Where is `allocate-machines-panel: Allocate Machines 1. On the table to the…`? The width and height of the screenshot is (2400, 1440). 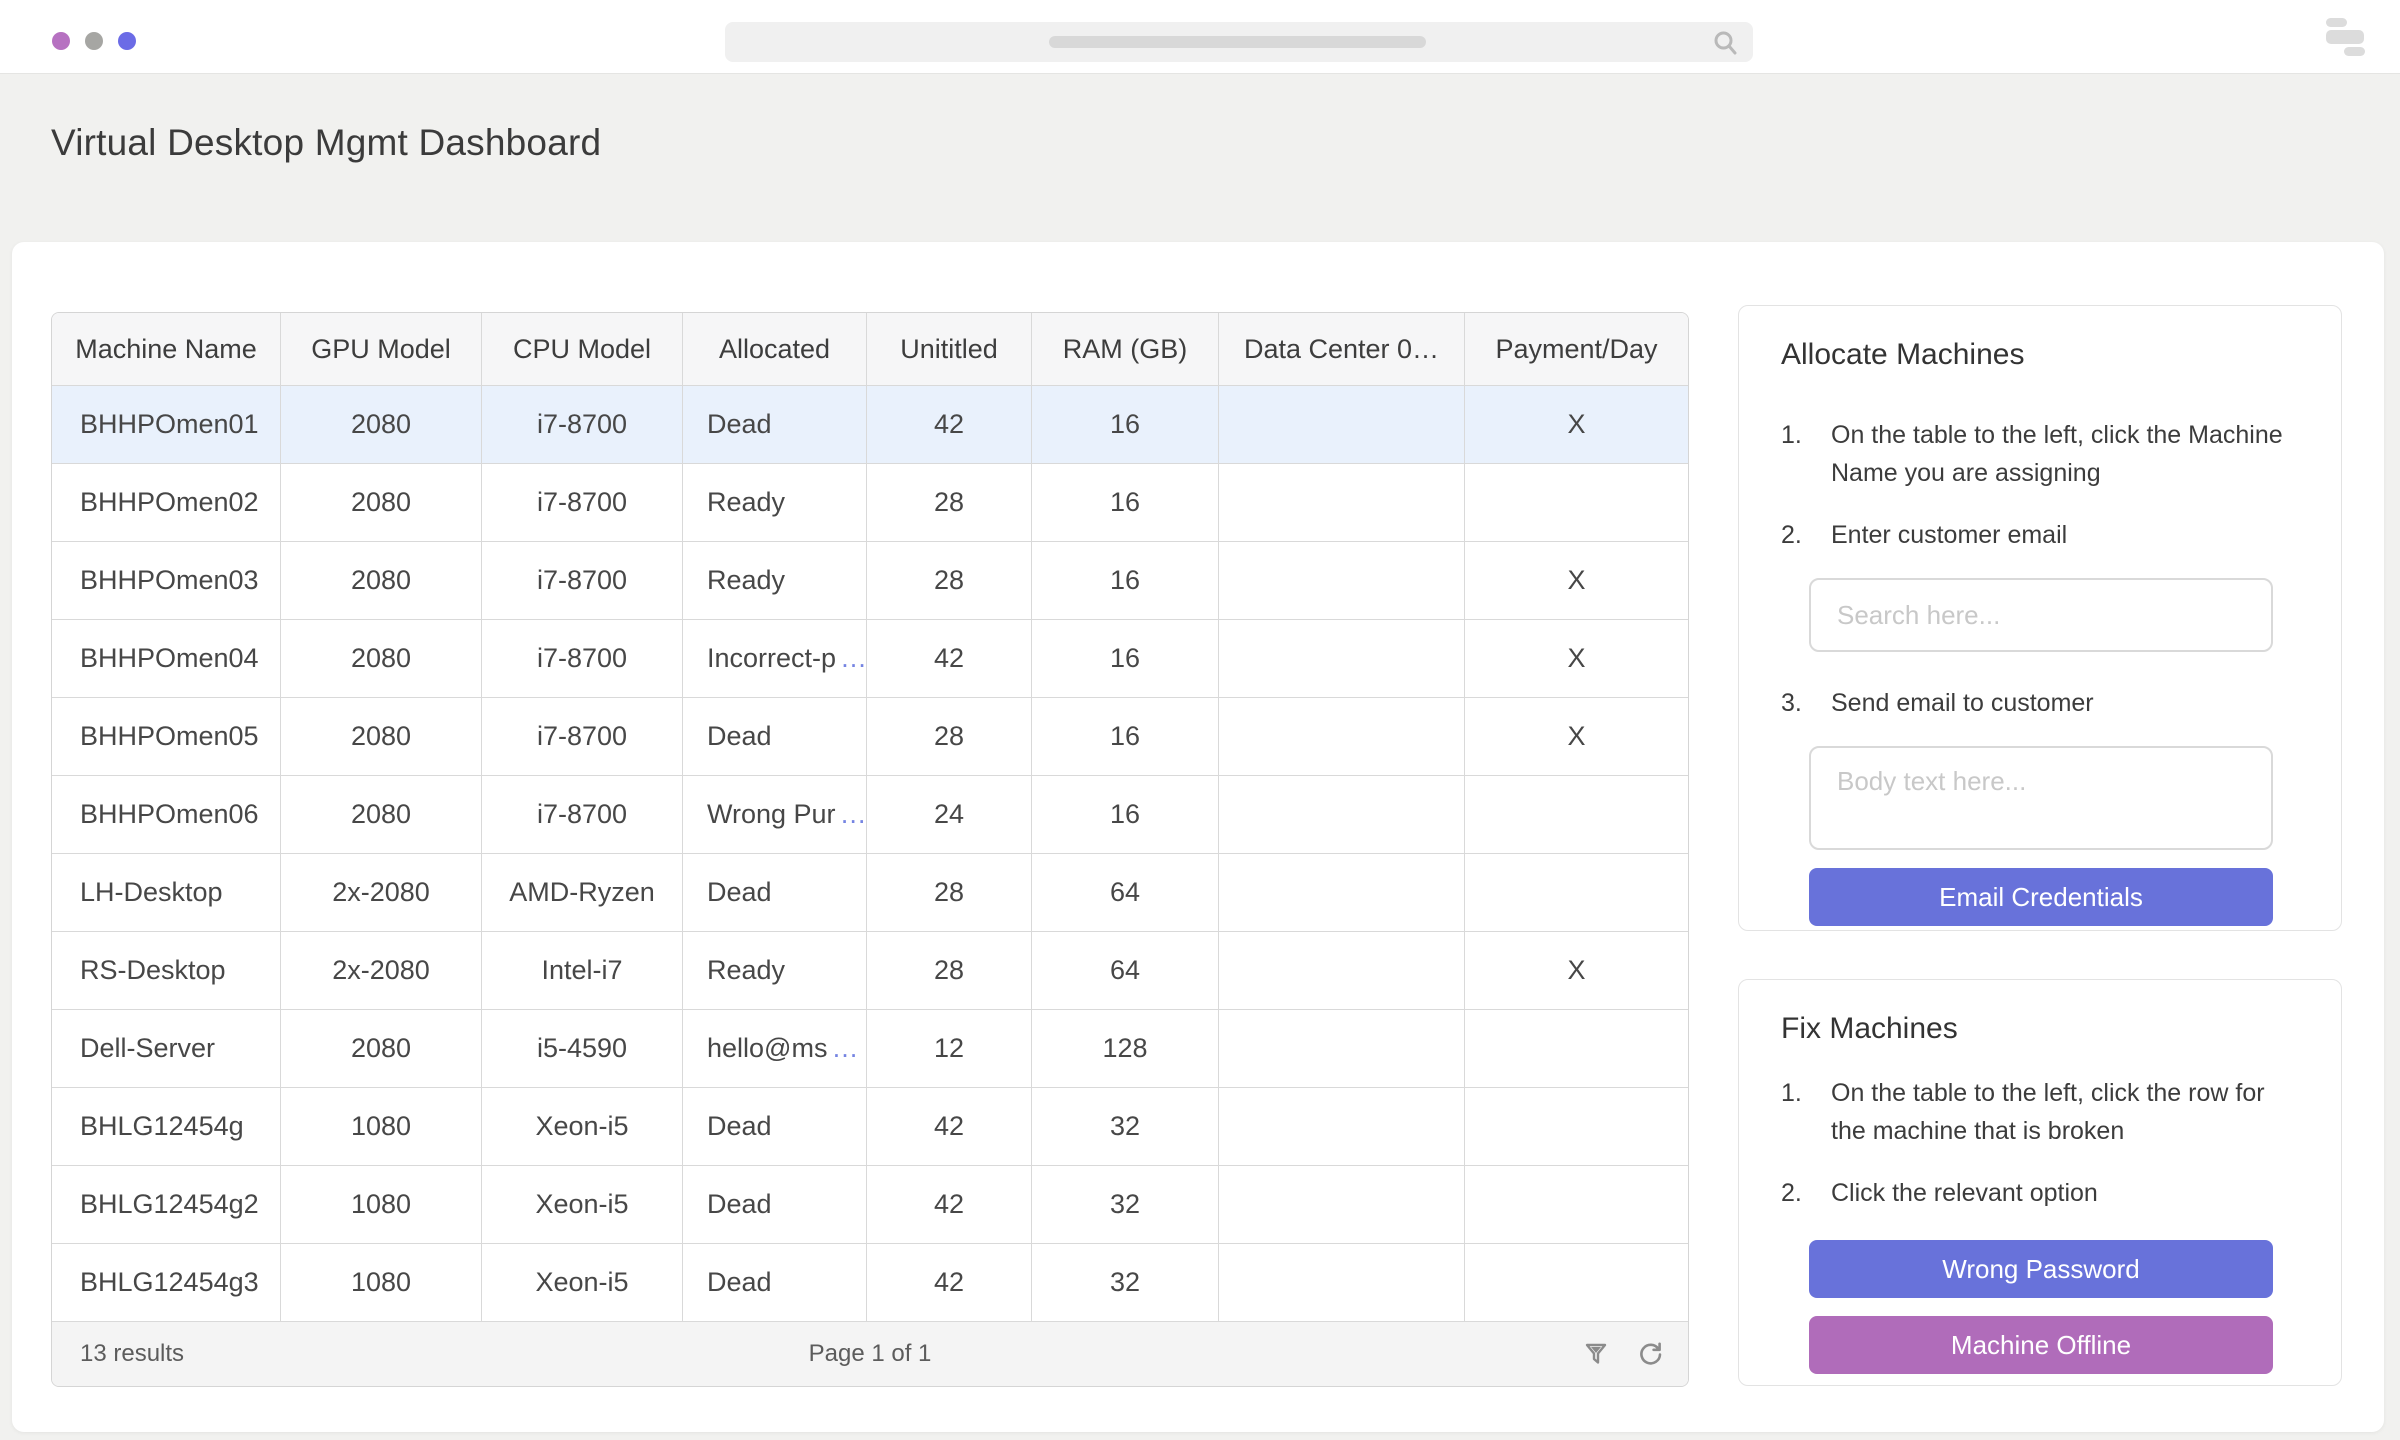 allocate-machines-panel: Allocate Machines 1. On the table to the… is located at coordinates (2040, 618).